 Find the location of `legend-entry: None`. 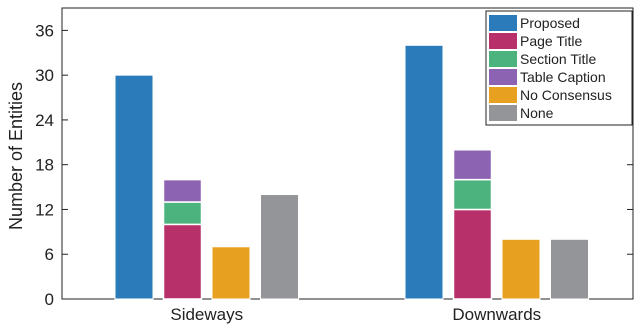

legend-entry: None is located at coordinates (537, 113).